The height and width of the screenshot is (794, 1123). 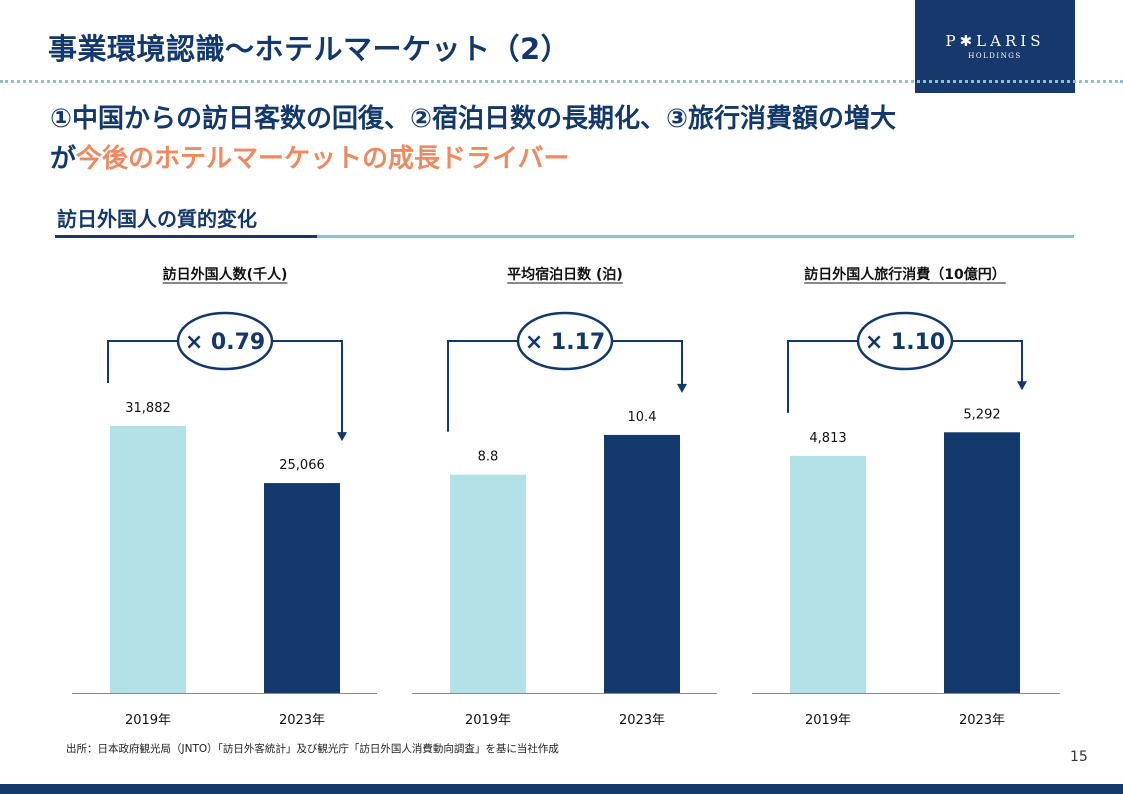 What do you see at coordinates (904, 274) in the screenshot?
I see `chart-title: 訪日外国人旅行消費（10億円）` at bounding box center [904, 274].